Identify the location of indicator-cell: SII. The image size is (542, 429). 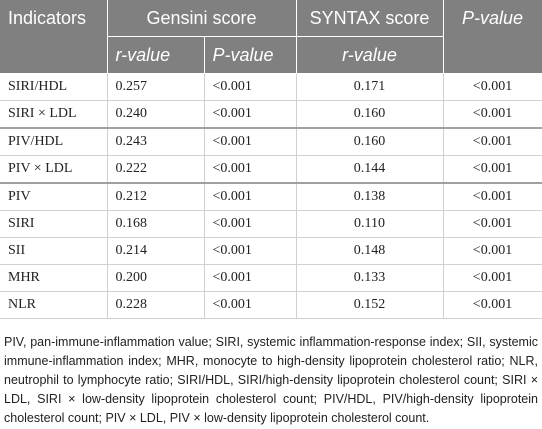
(54, 251).